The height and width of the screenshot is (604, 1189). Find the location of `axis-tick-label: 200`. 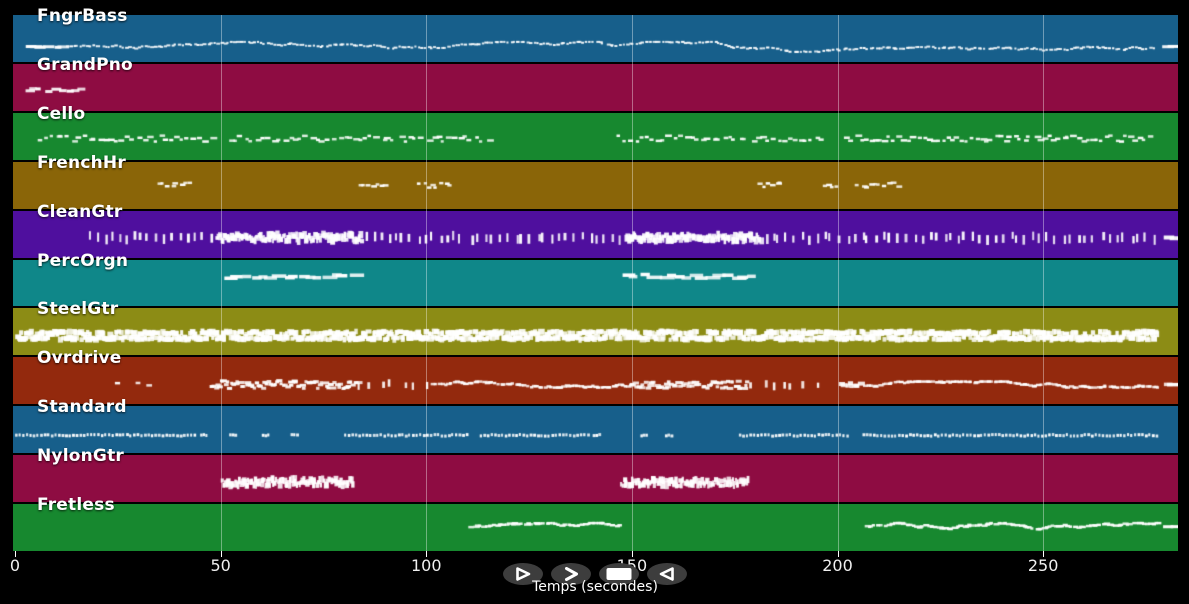

axis-tick-label: 200 is located at coordinates (837, 565).